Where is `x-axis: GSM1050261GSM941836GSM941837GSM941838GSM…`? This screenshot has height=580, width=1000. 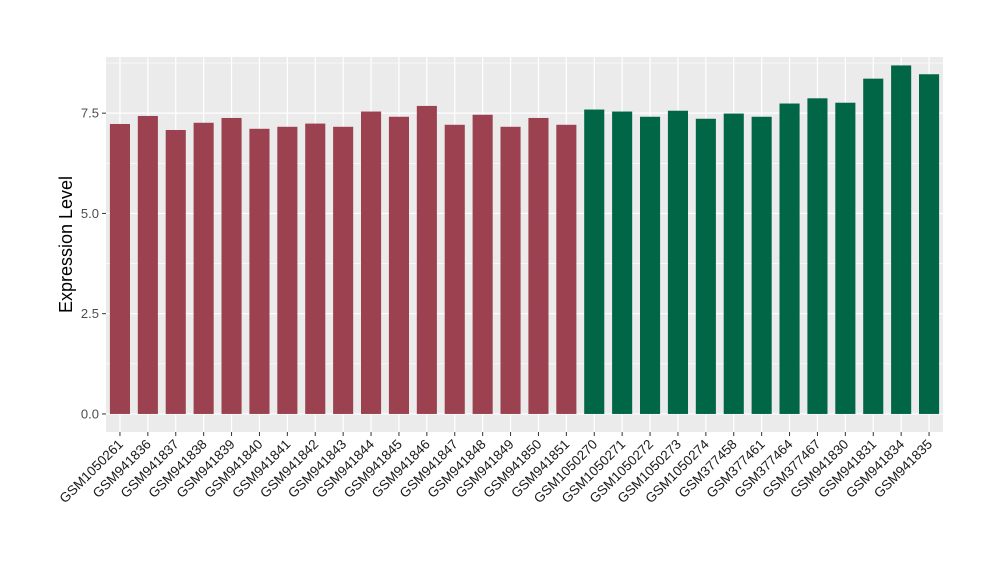 x-axis: GSM1050261GSM941836GSM941837GSM941838GSM… is located at coordinates (496, 469).